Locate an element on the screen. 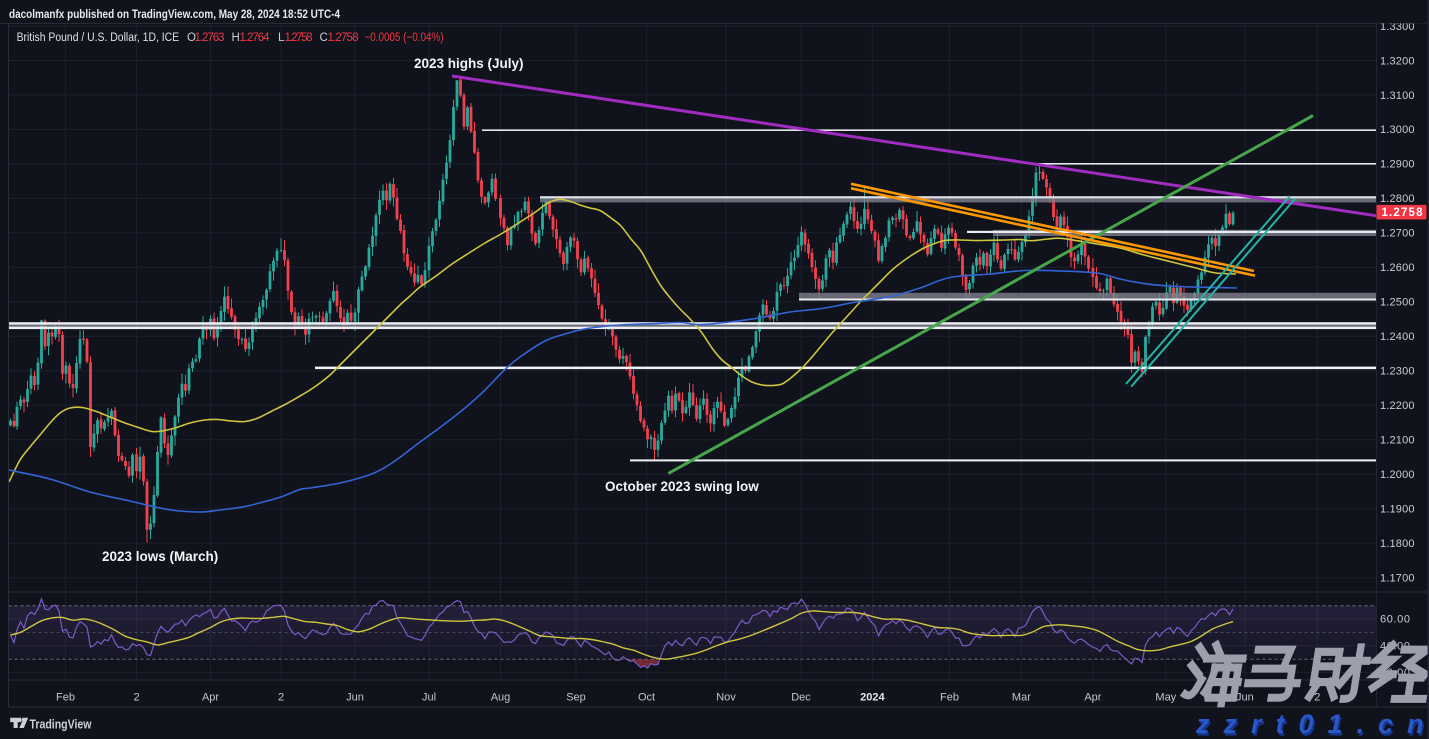  svg-text: 60.00 is located at coordinates (1395, 620).